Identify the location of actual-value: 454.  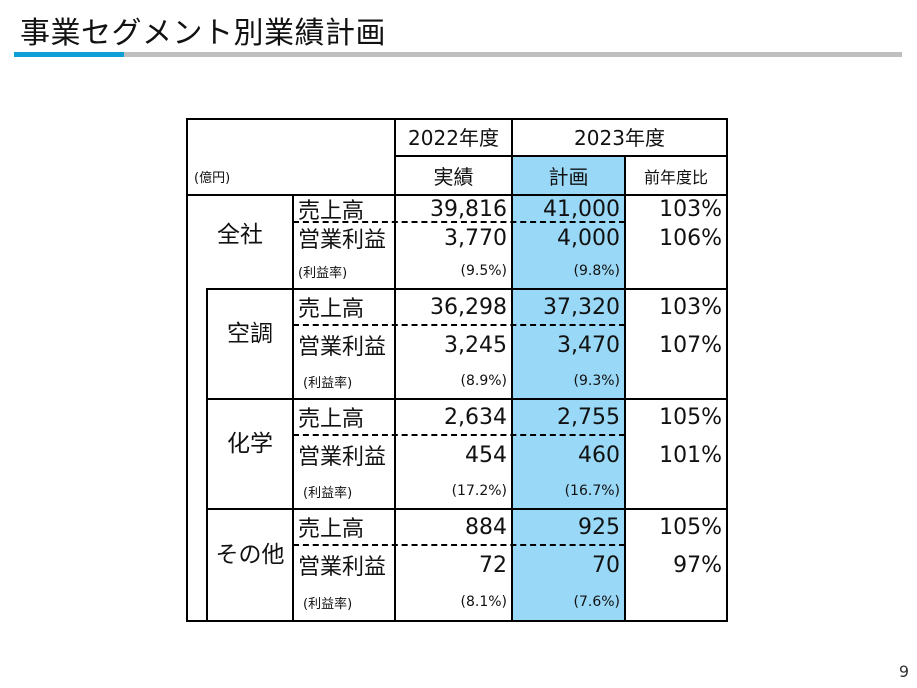
(486, 455).